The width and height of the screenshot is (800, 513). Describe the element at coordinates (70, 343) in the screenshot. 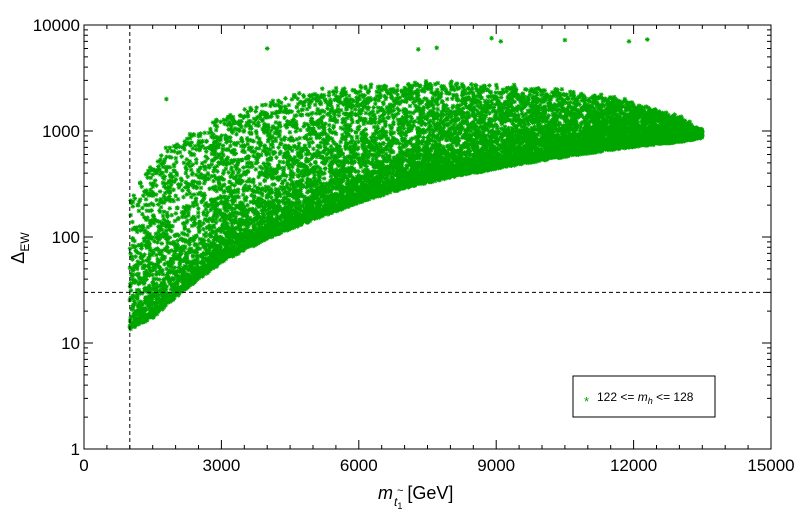

I see `y-tick-label: 10` at that location.